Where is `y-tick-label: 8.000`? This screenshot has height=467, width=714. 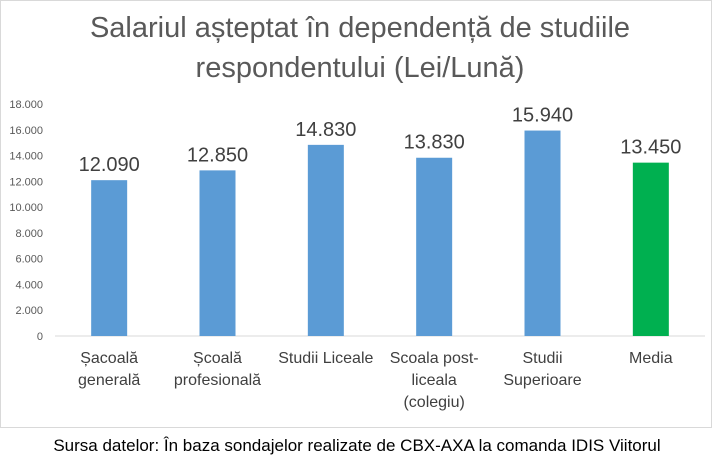 y-tick-label: 8.000 is located at coordinates (29, 234).